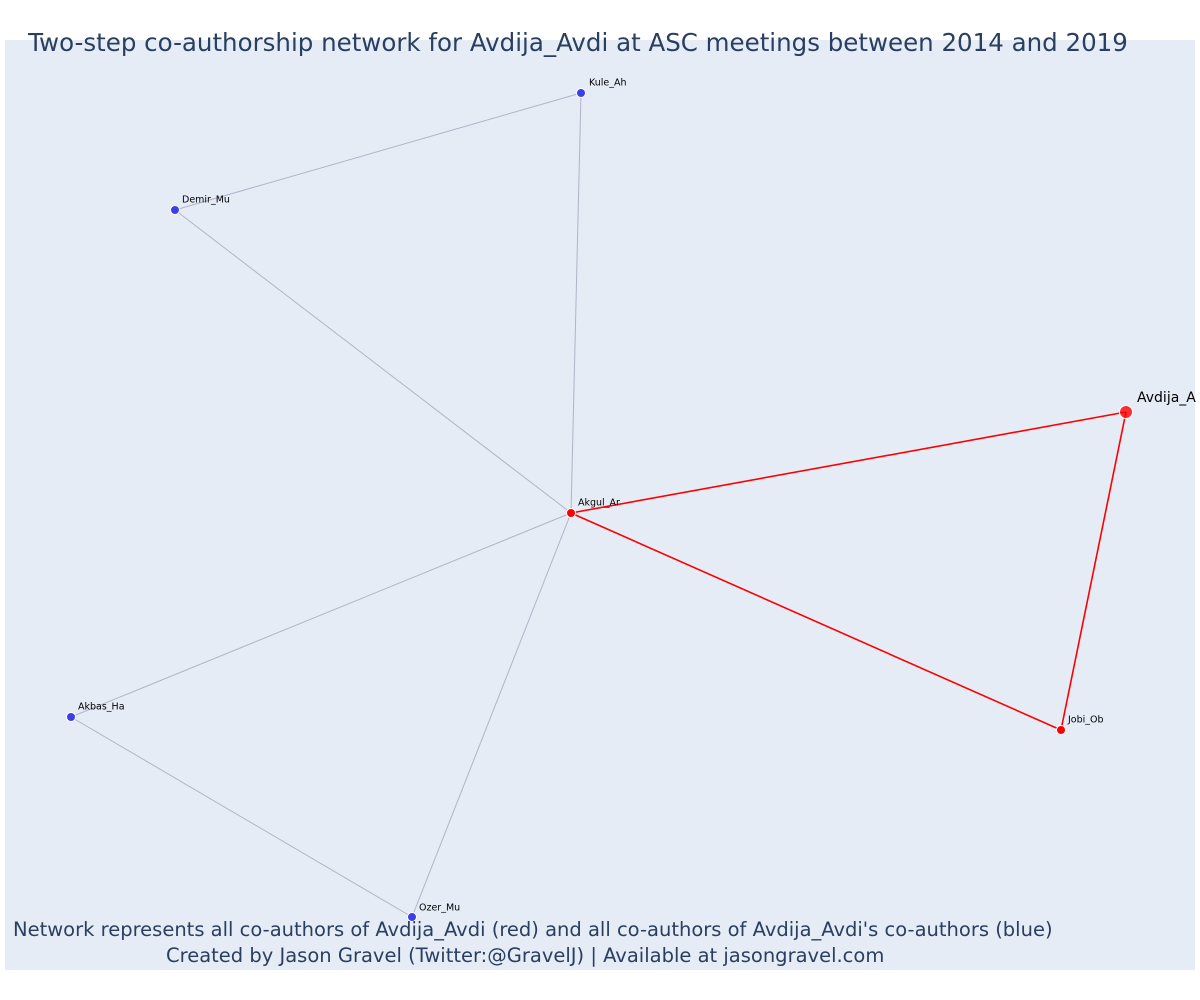  I want to click on node-label-Kule_Ah: Kule_Ah, so click(608, 82).